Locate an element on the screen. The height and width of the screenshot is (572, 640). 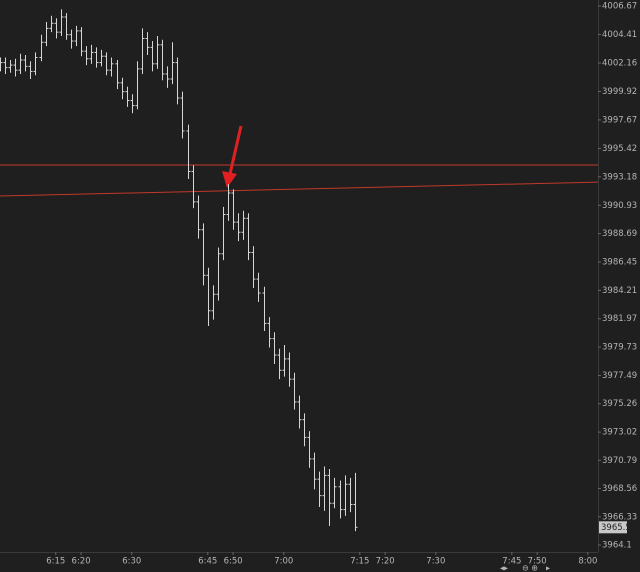
icon: ⊖ ⊕ is located at coordinates (530, 568).